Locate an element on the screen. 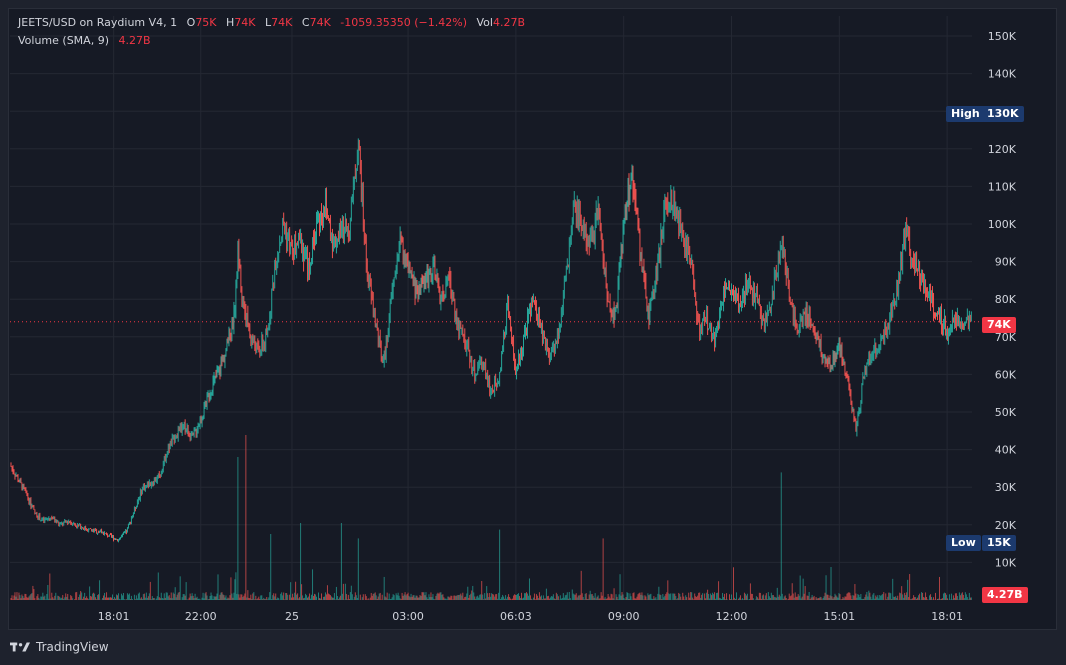 This screenshot has height=665, width=1066. last-price-value: 74K is located at coordinates (999, 324).